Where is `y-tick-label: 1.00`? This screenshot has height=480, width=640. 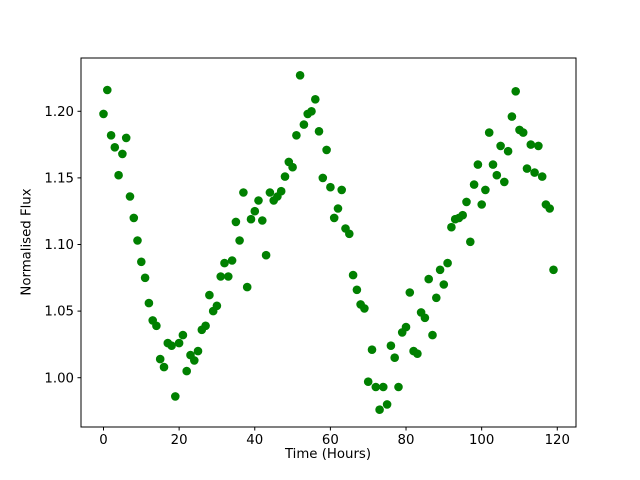
y-tick-label: 1.00 is located at coordinates (59, 378).